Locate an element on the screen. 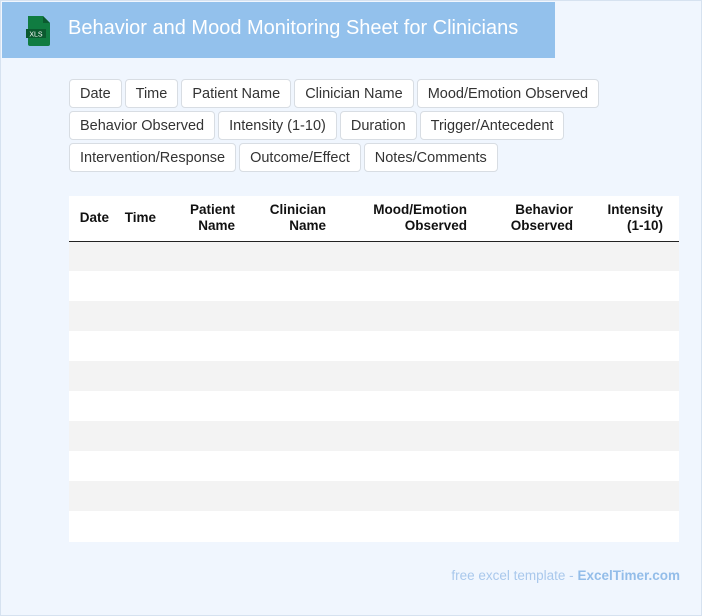  footer-brand-link: ExcelTimer.com is located at coordinates (628, 575).